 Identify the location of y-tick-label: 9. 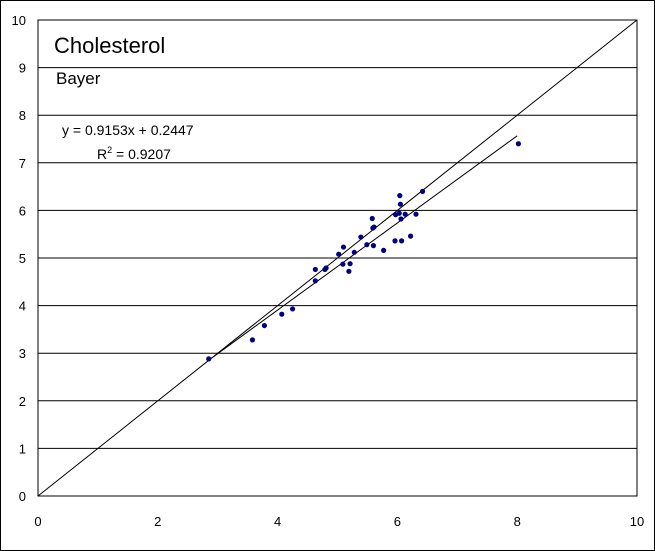
(22, 68).